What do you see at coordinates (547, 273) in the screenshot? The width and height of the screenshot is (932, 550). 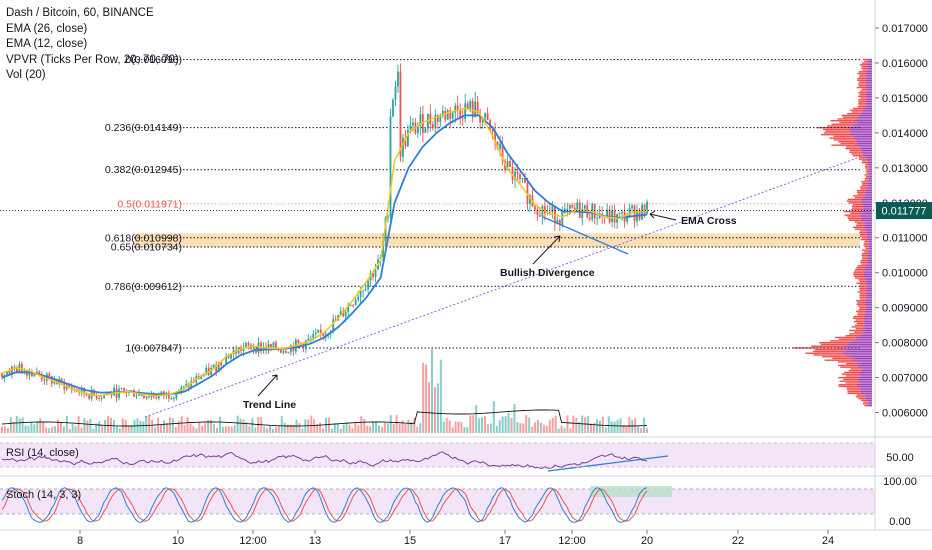 I see `bullish-divergence-annotation: Bullish Divergence` at bounding box center [547, 273].